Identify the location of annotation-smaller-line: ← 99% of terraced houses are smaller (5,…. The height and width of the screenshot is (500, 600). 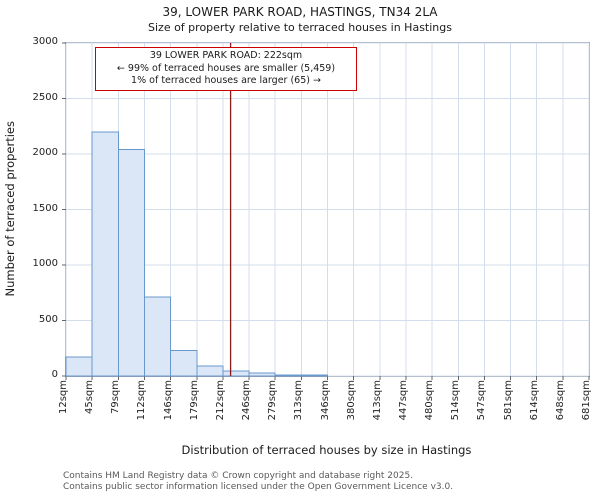
(226, 68).